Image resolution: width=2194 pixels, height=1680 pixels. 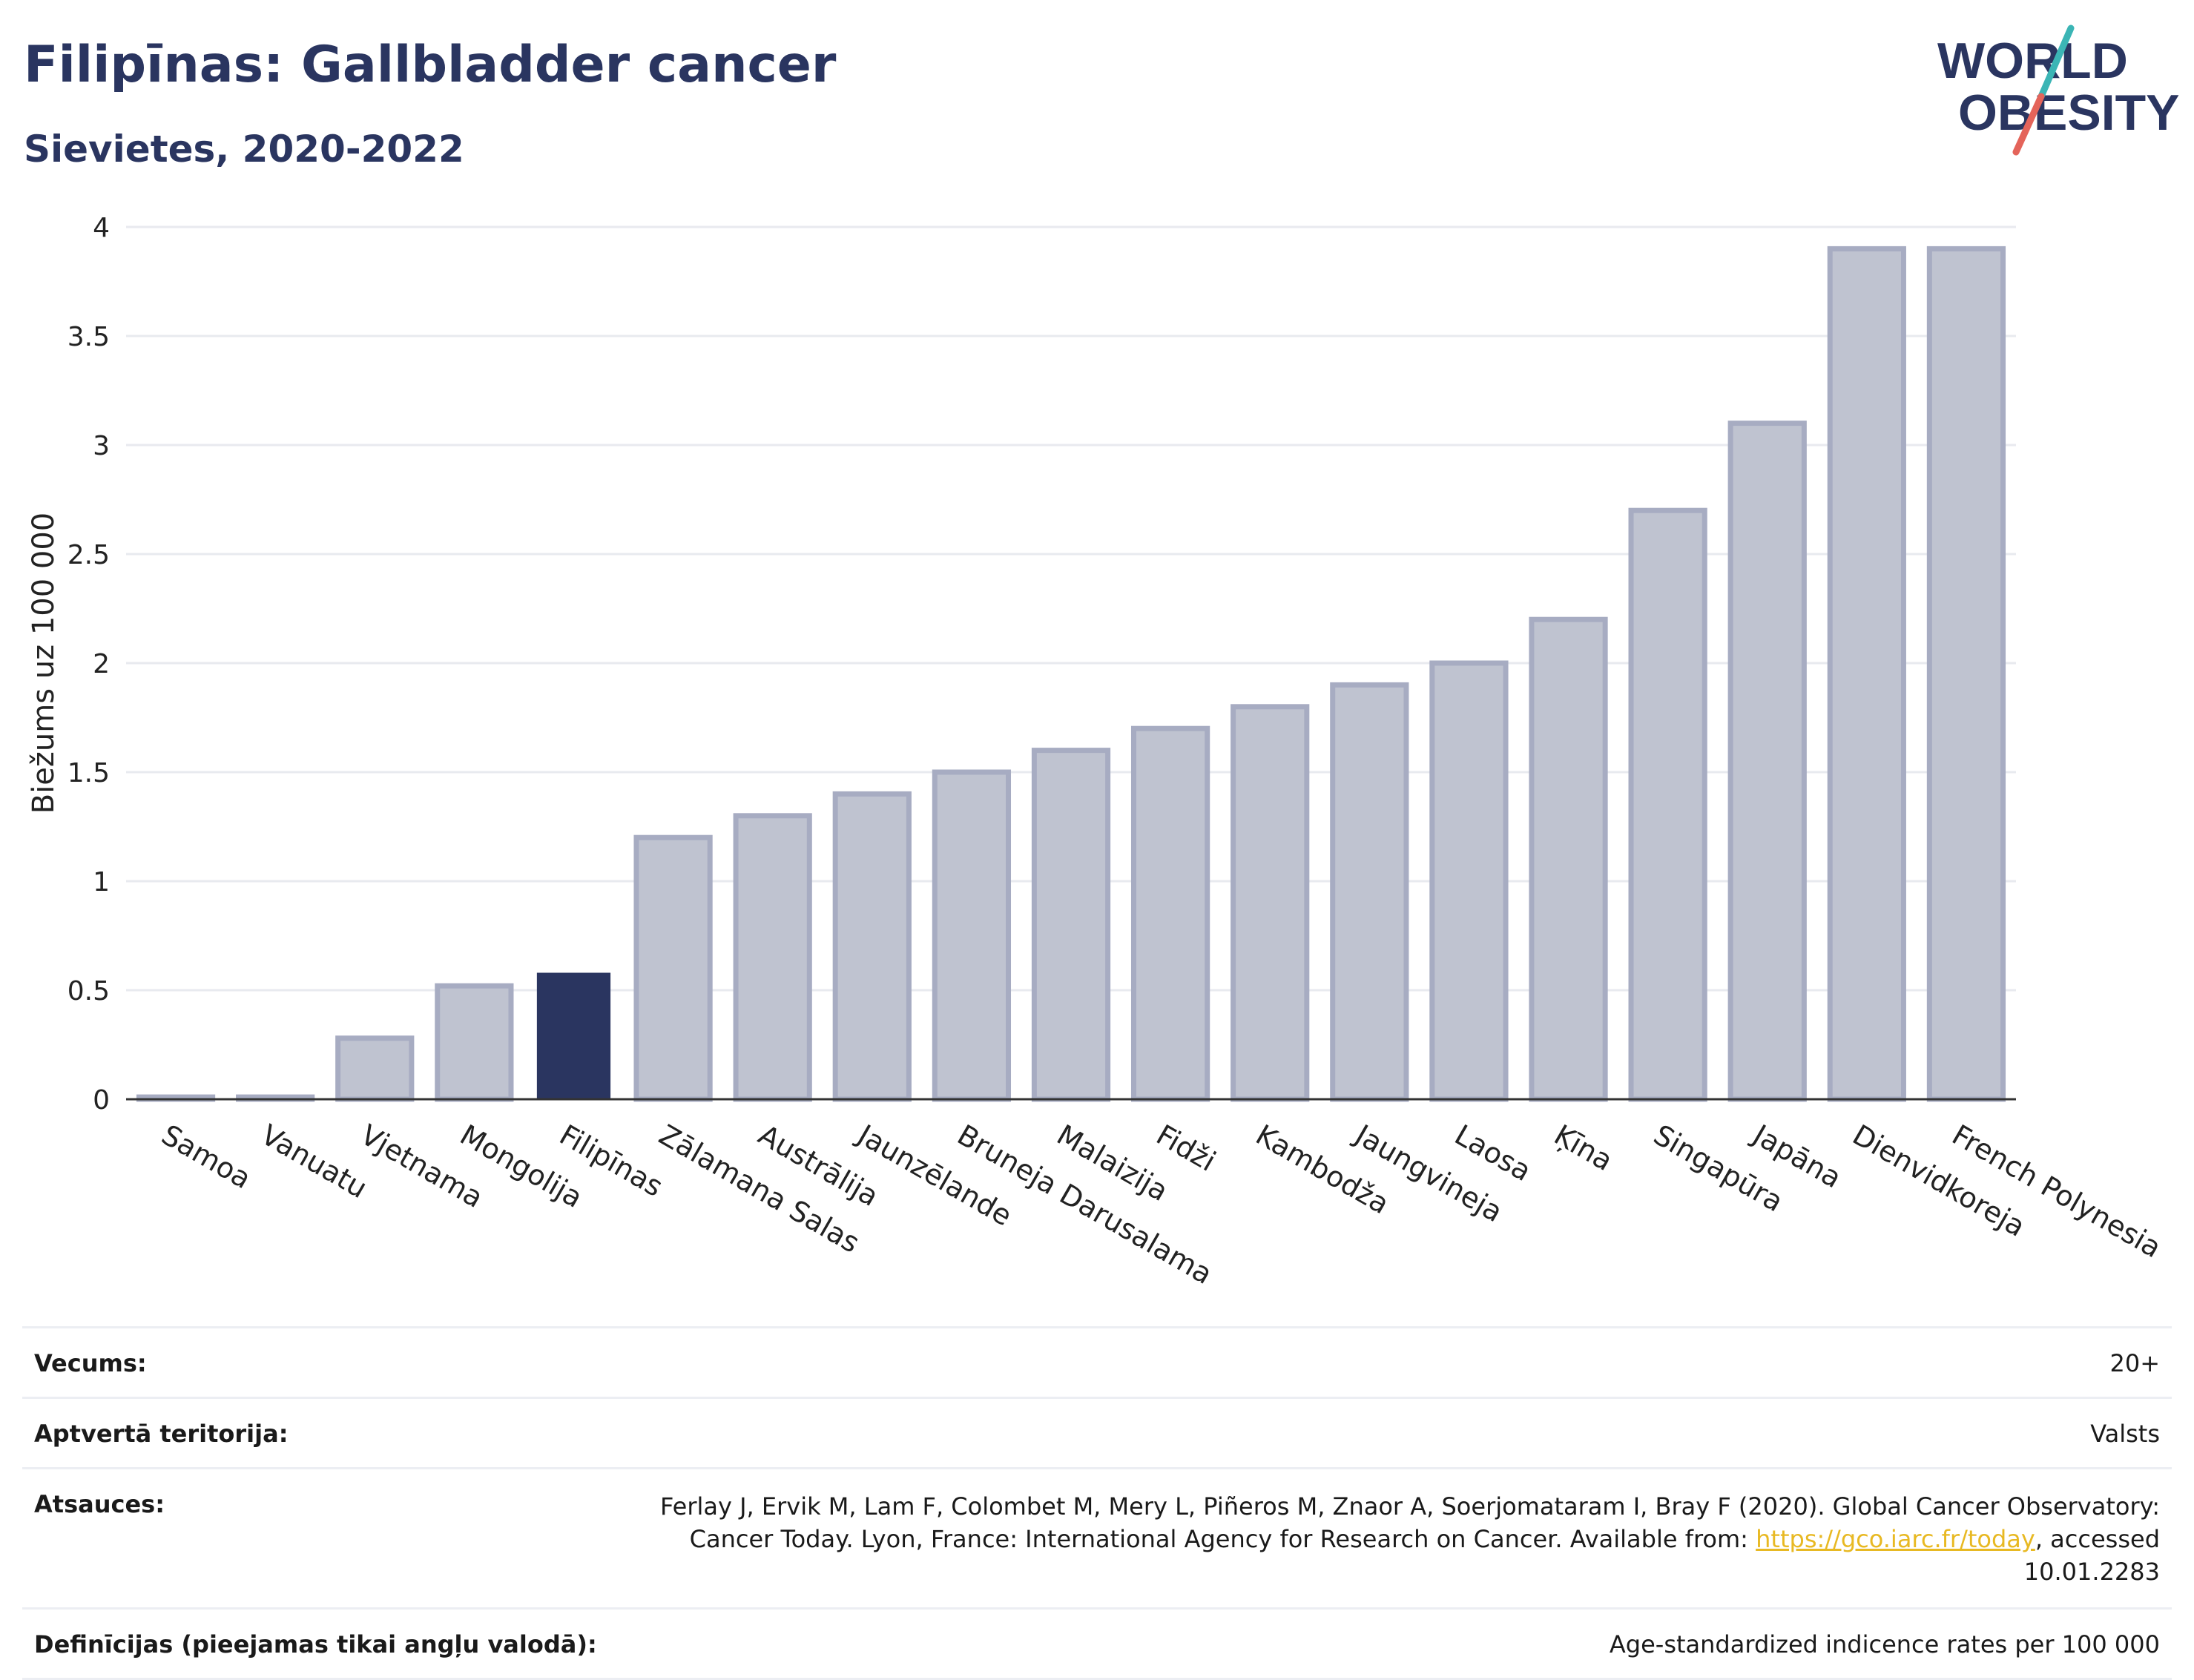 What do you see at coordinates (1895, 1539) in the screenshot?
I see `reference-link: https://gco.iarc.fr/today` at bounding box center [1895, 1539].